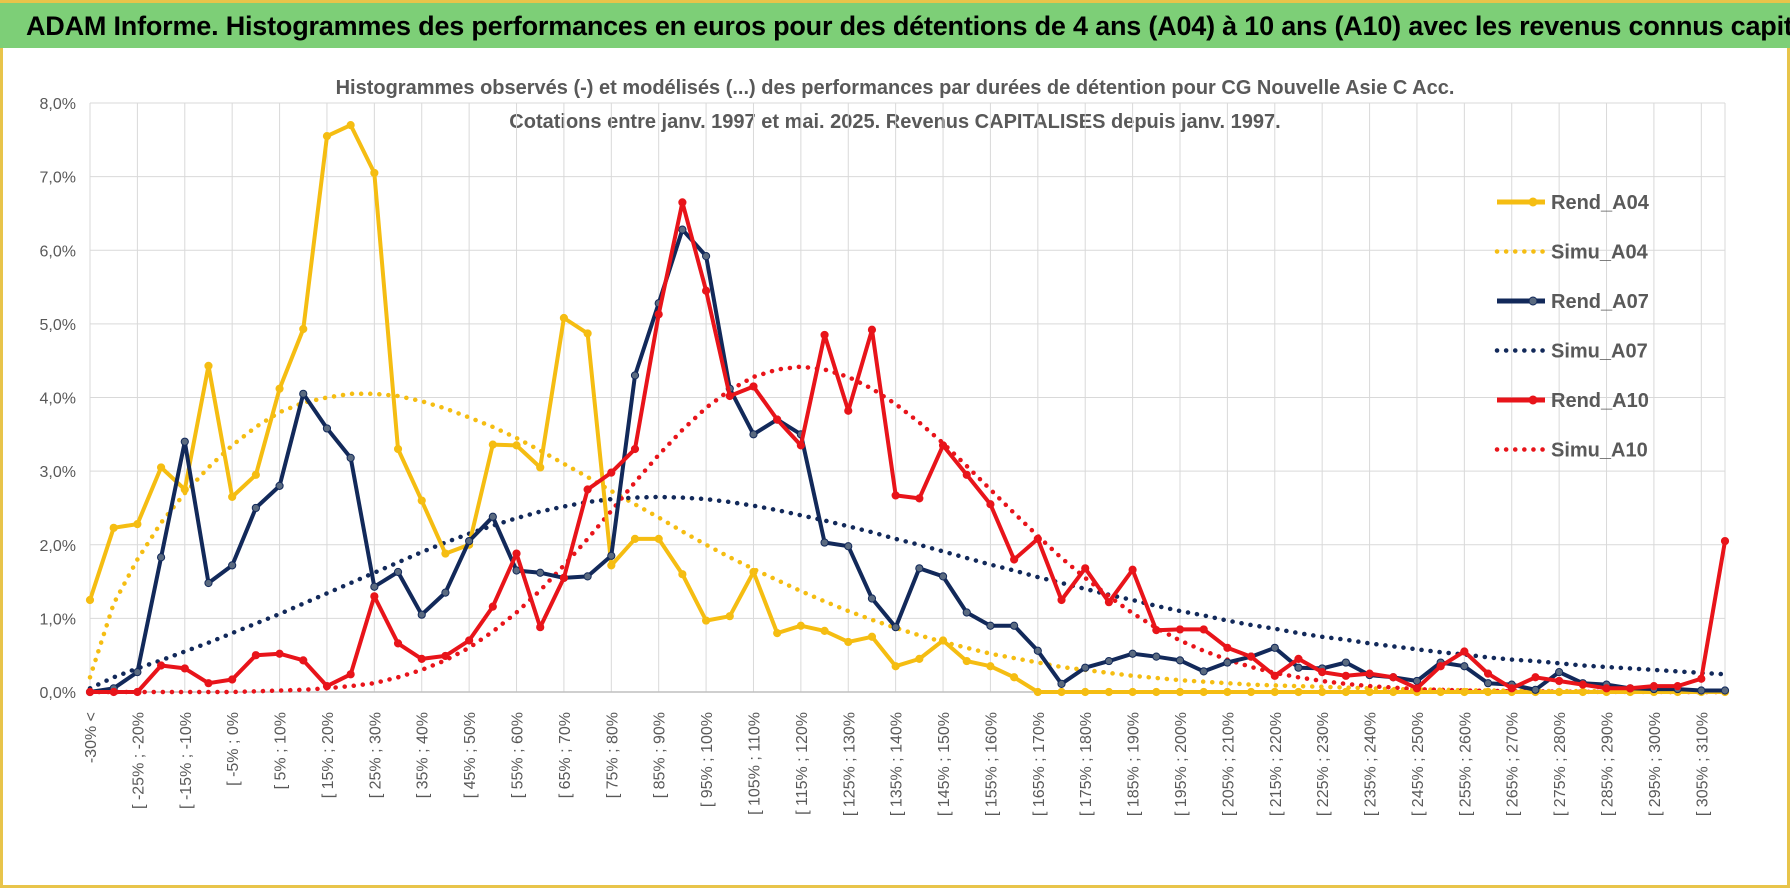  I want to click on x-tick-label: [ -15% ; -10%, so click(186, 760).